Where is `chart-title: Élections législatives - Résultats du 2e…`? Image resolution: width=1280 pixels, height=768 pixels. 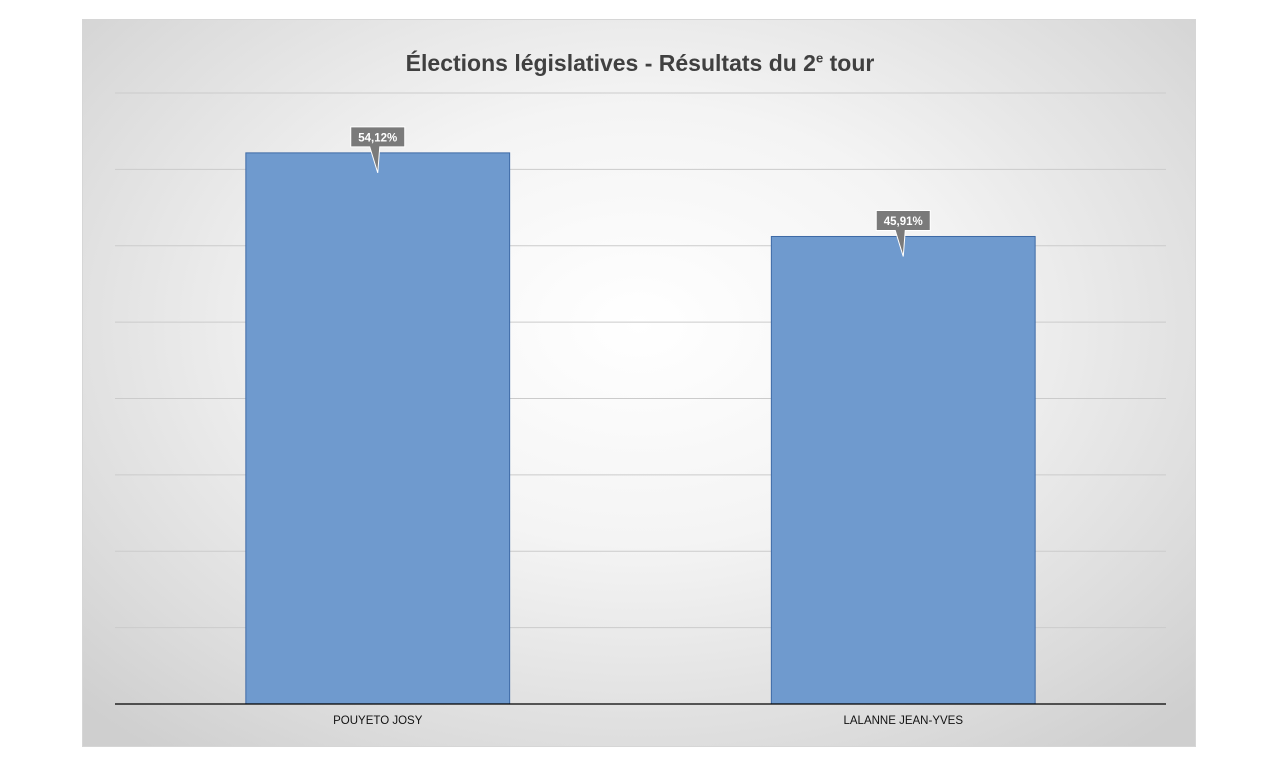 chart-title: Élections législatives - Résultats du 2e… is located at coordinates (640, 63).